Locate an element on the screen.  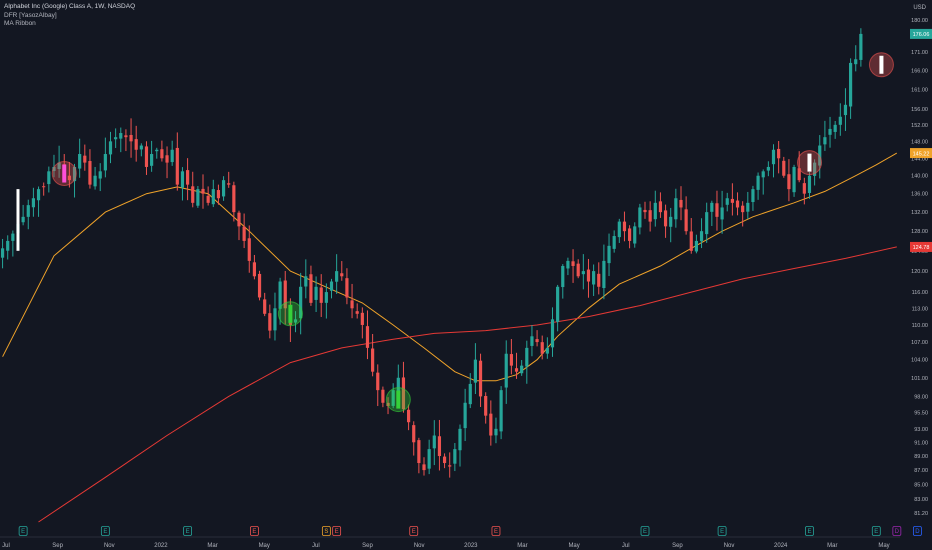
y-tick-label: 93.00 is located at coordinates (921, 430).